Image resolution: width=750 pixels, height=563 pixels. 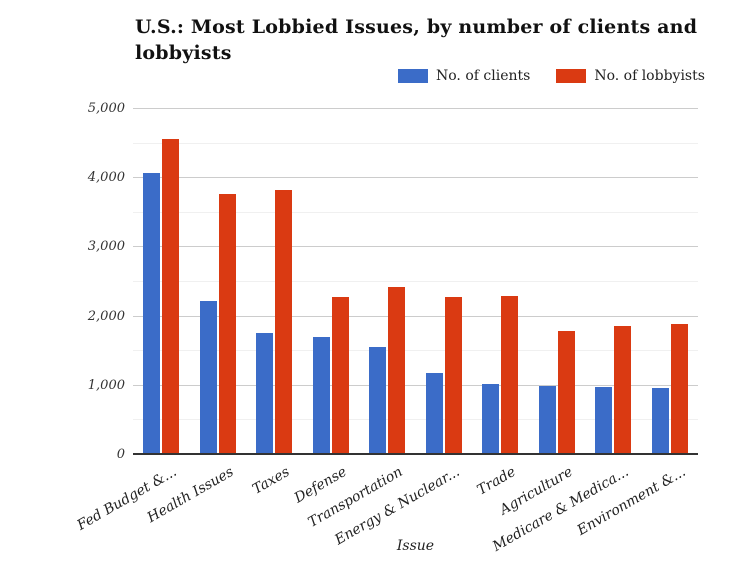 What do you see at coordinates (571, 76) in the screenshot?
I see `lobbyists-swatch-icon` at bounding box center [571, 76].